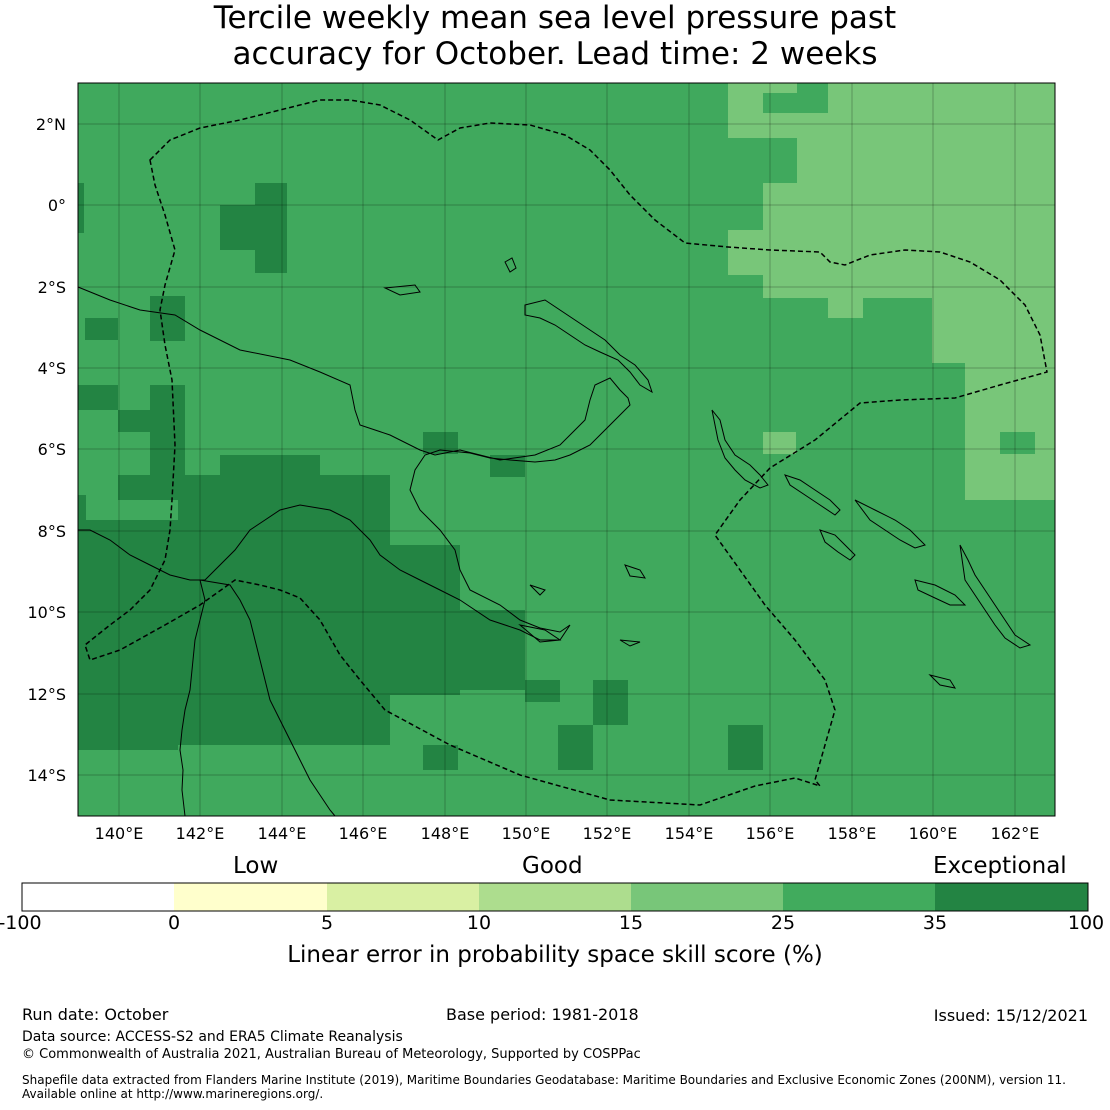 The width and height of the screenshot is (1110, 1110). What do you see at coordinates (95, 1014) in the screenshot?
I see `run-date: Run date: October` at bounding box center [95, 1014].